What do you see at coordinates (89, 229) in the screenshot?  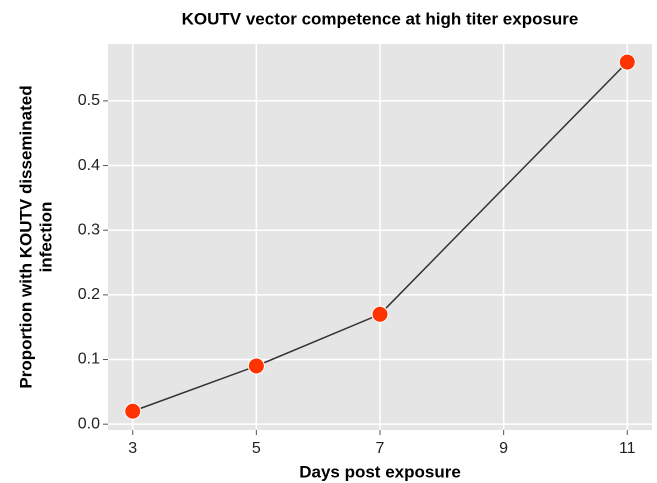 I see `y-tick-label: 0.3` at bounding box center [89, 229].